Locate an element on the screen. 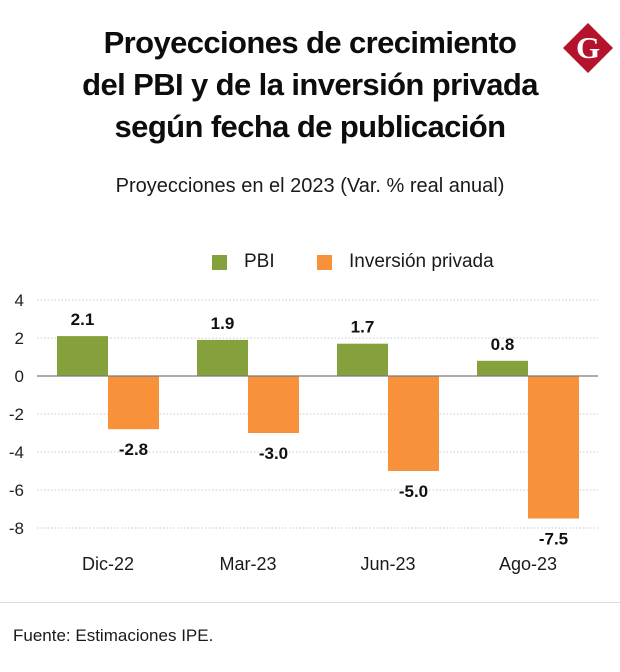  x-axis-categories: Dic-22 Mar-23 Jun-23 Ago-23 is located at coordinates (319, 564).